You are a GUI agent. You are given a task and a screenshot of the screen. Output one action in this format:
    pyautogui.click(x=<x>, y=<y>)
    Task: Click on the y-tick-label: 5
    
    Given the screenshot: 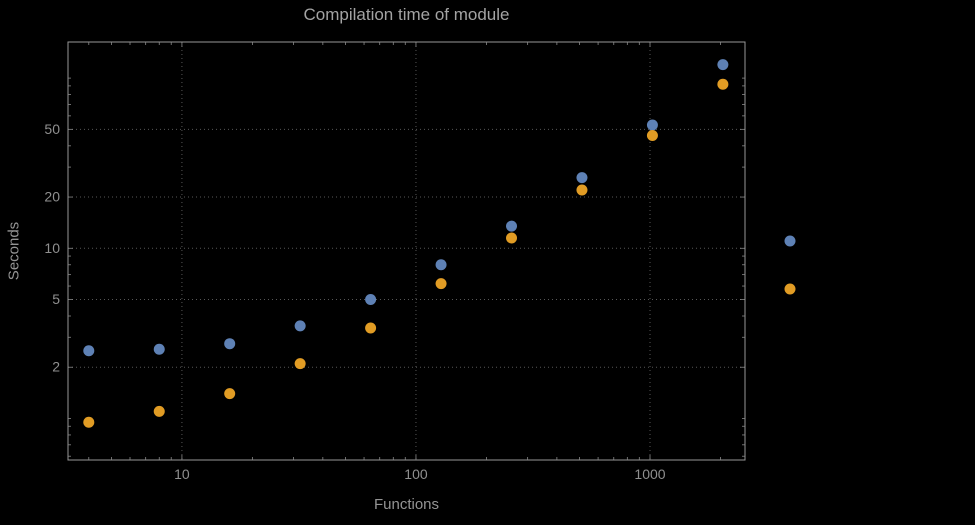 What is the action you would take?
    pyautogui.click(x=56, y=299)
    